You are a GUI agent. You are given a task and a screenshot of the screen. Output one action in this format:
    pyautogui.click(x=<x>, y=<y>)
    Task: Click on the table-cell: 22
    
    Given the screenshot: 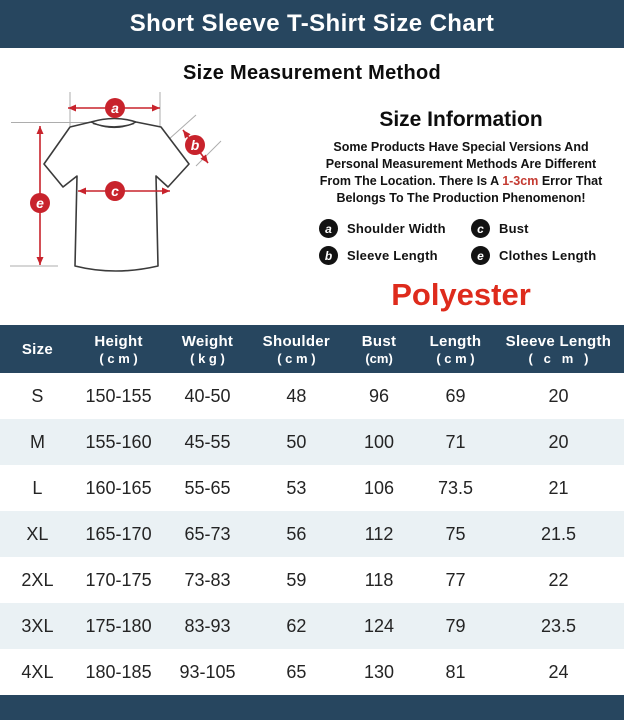 What is the action you would take?
    pyautogui.click(x=558, y=579)
    